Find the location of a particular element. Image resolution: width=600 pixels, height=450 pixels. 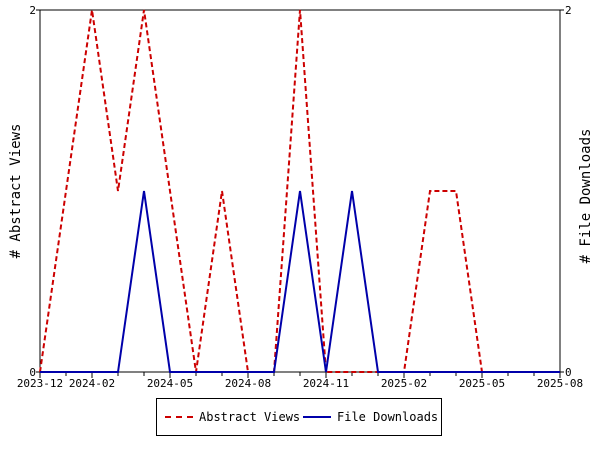

legend-swatch-solid is located at coordinates (317, 417).